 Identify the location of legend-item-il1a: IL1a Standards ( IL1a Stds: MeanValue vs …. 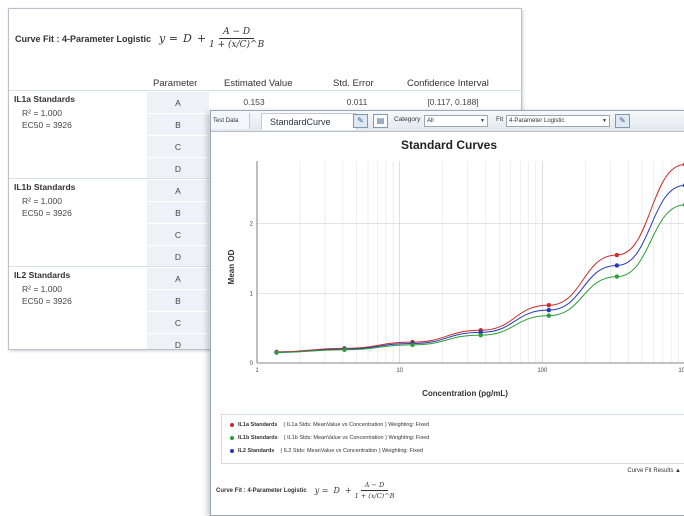
(329, 425).